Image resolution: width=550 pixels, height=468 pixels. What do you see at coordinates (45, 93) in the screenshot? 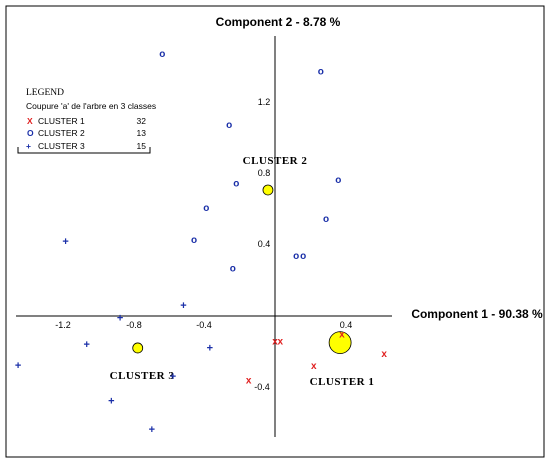
I see `legend-title: LEGEND` at bounding box center [45, 93].